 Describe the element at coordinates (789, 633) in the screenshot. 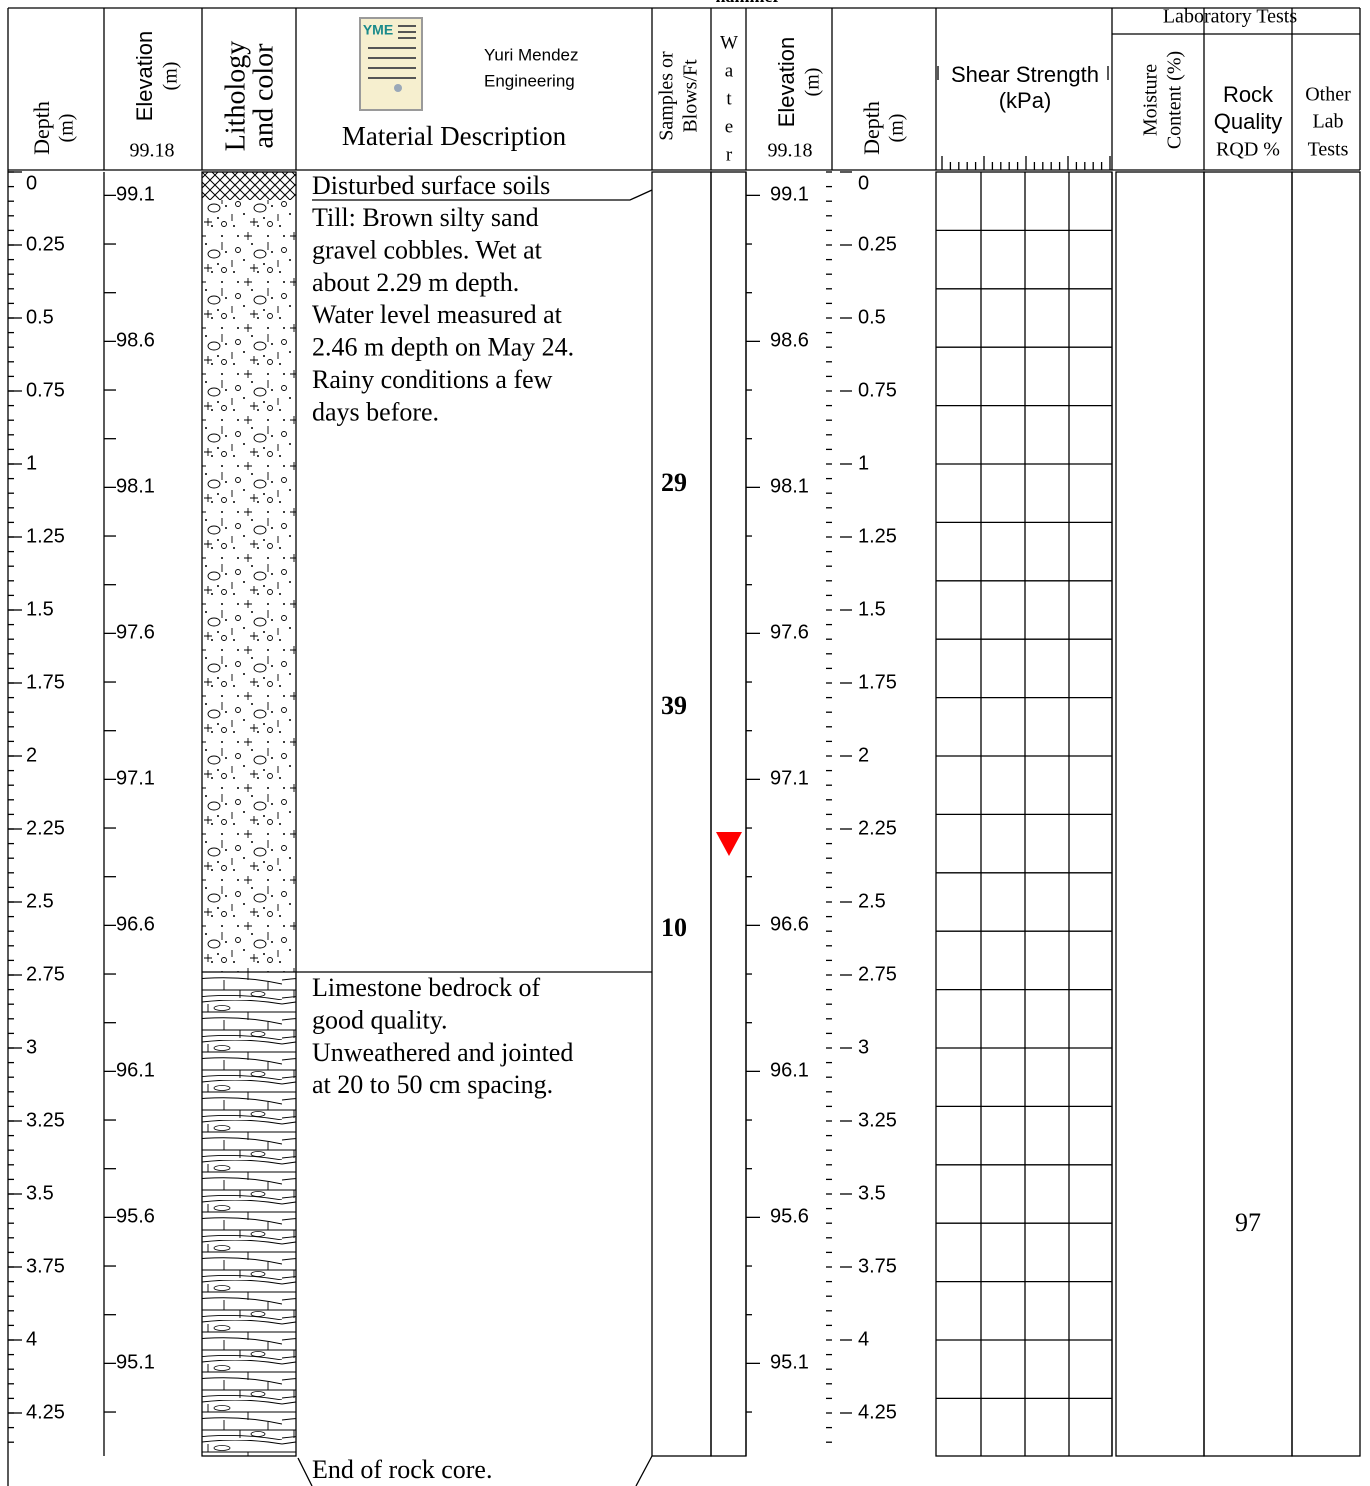

I see `elevation-2-label: 97.6` at that location.